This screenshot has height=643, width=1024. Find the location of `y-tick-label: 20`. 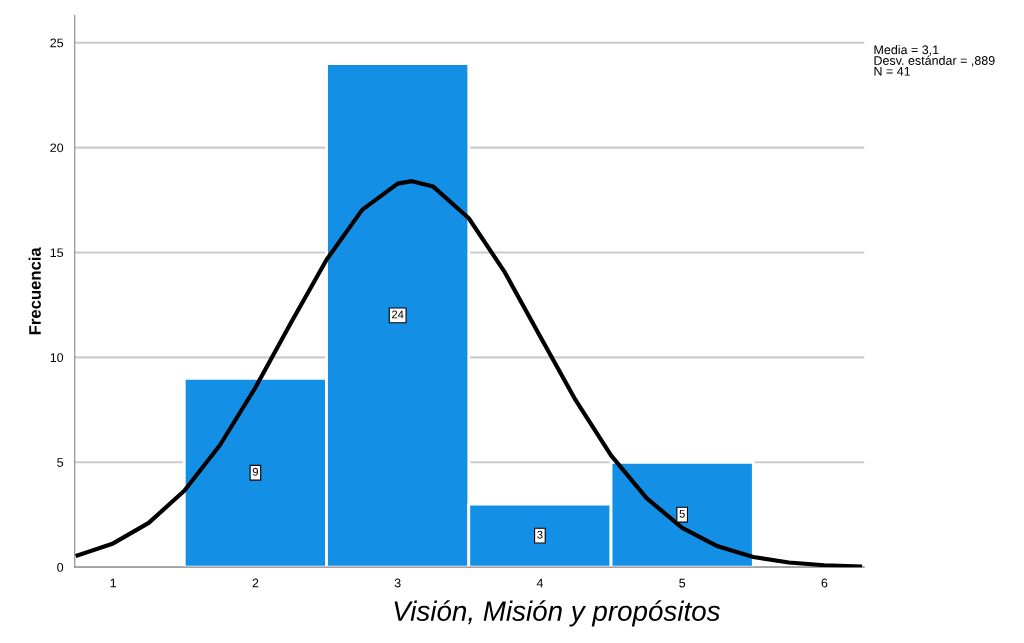

y-tick-label: 20 is located at coordinates (57, 148).